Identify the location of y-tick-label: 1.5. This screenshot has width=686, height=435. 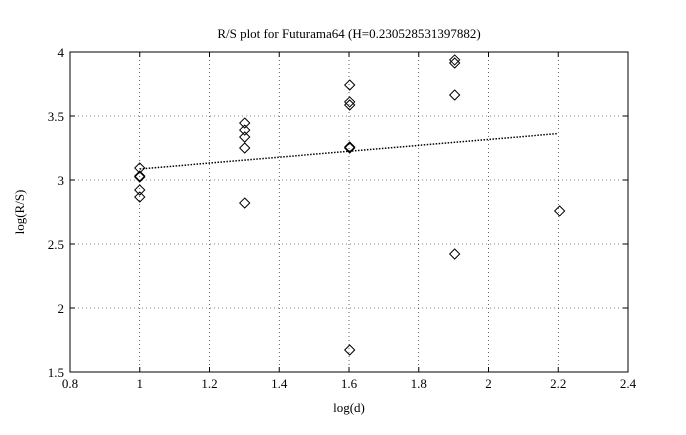
(56, 372).